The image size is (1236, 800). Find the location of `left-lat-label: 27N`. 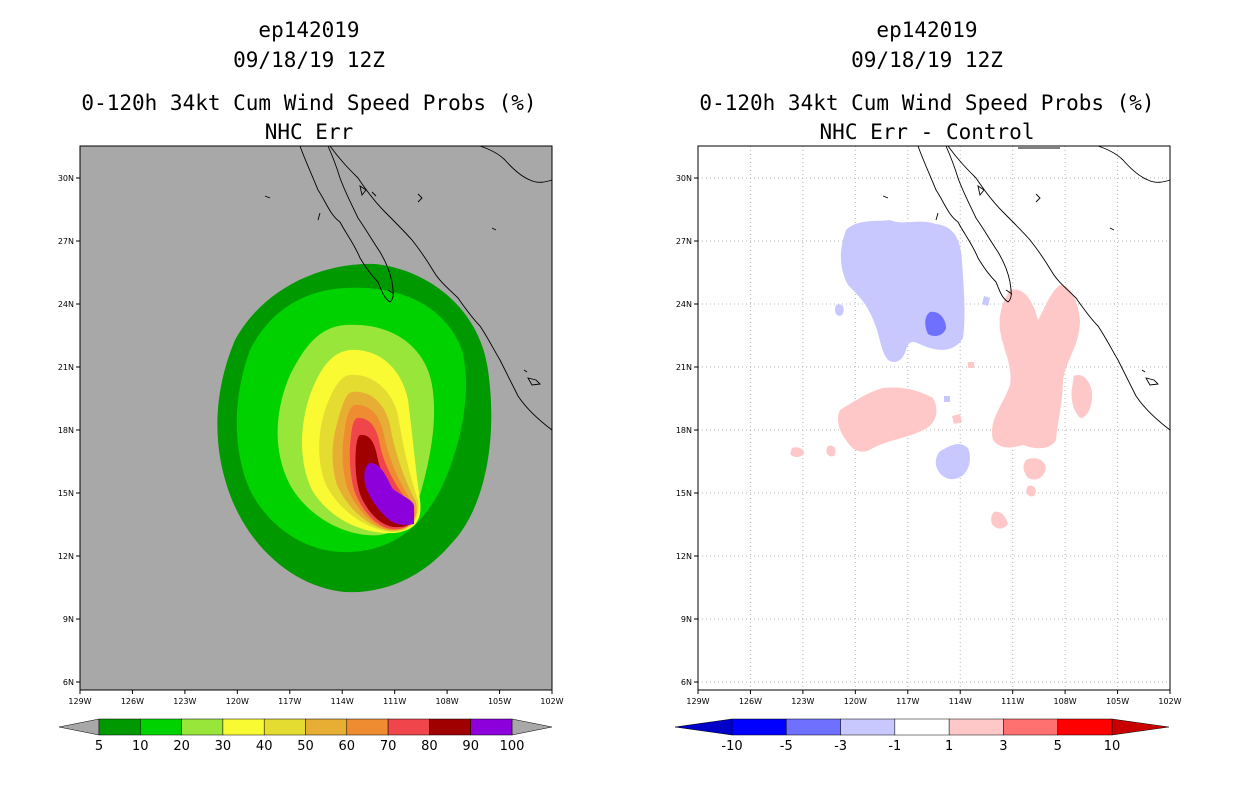

left-lat-label: 27N is located at coordinates (66, 241).